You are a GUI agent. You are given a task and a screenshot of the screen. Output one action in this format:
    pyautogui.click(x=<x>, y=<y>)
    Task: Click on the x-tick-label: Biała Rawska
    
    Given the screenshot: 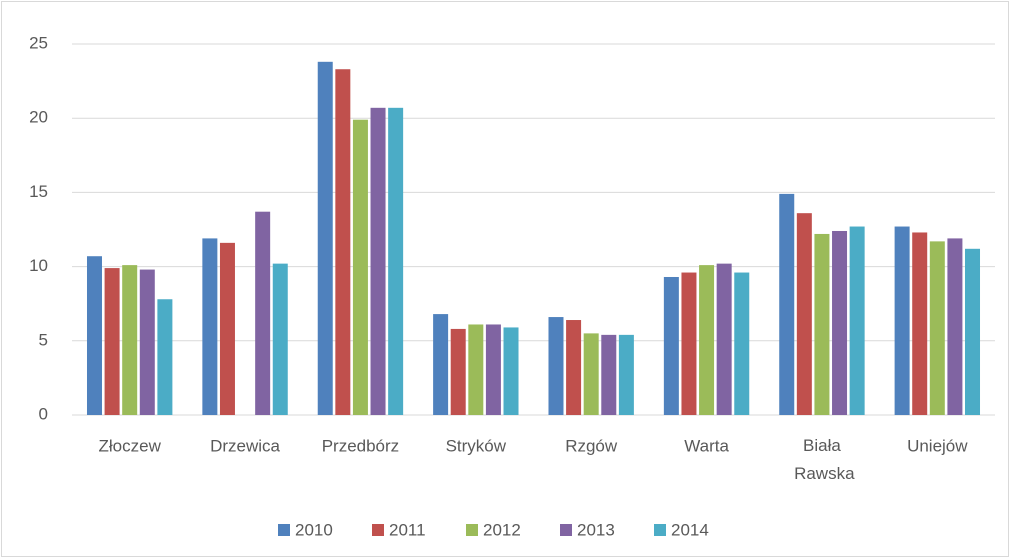 What is the action you would take?
    pyautogui.click(x=822, y=459)
    